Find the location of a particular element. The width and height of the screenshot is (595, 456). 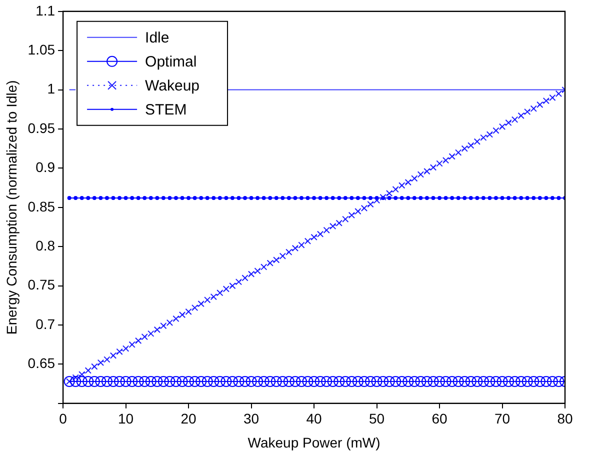

x-tick-label: 0 is located at coordinates (63, 418).